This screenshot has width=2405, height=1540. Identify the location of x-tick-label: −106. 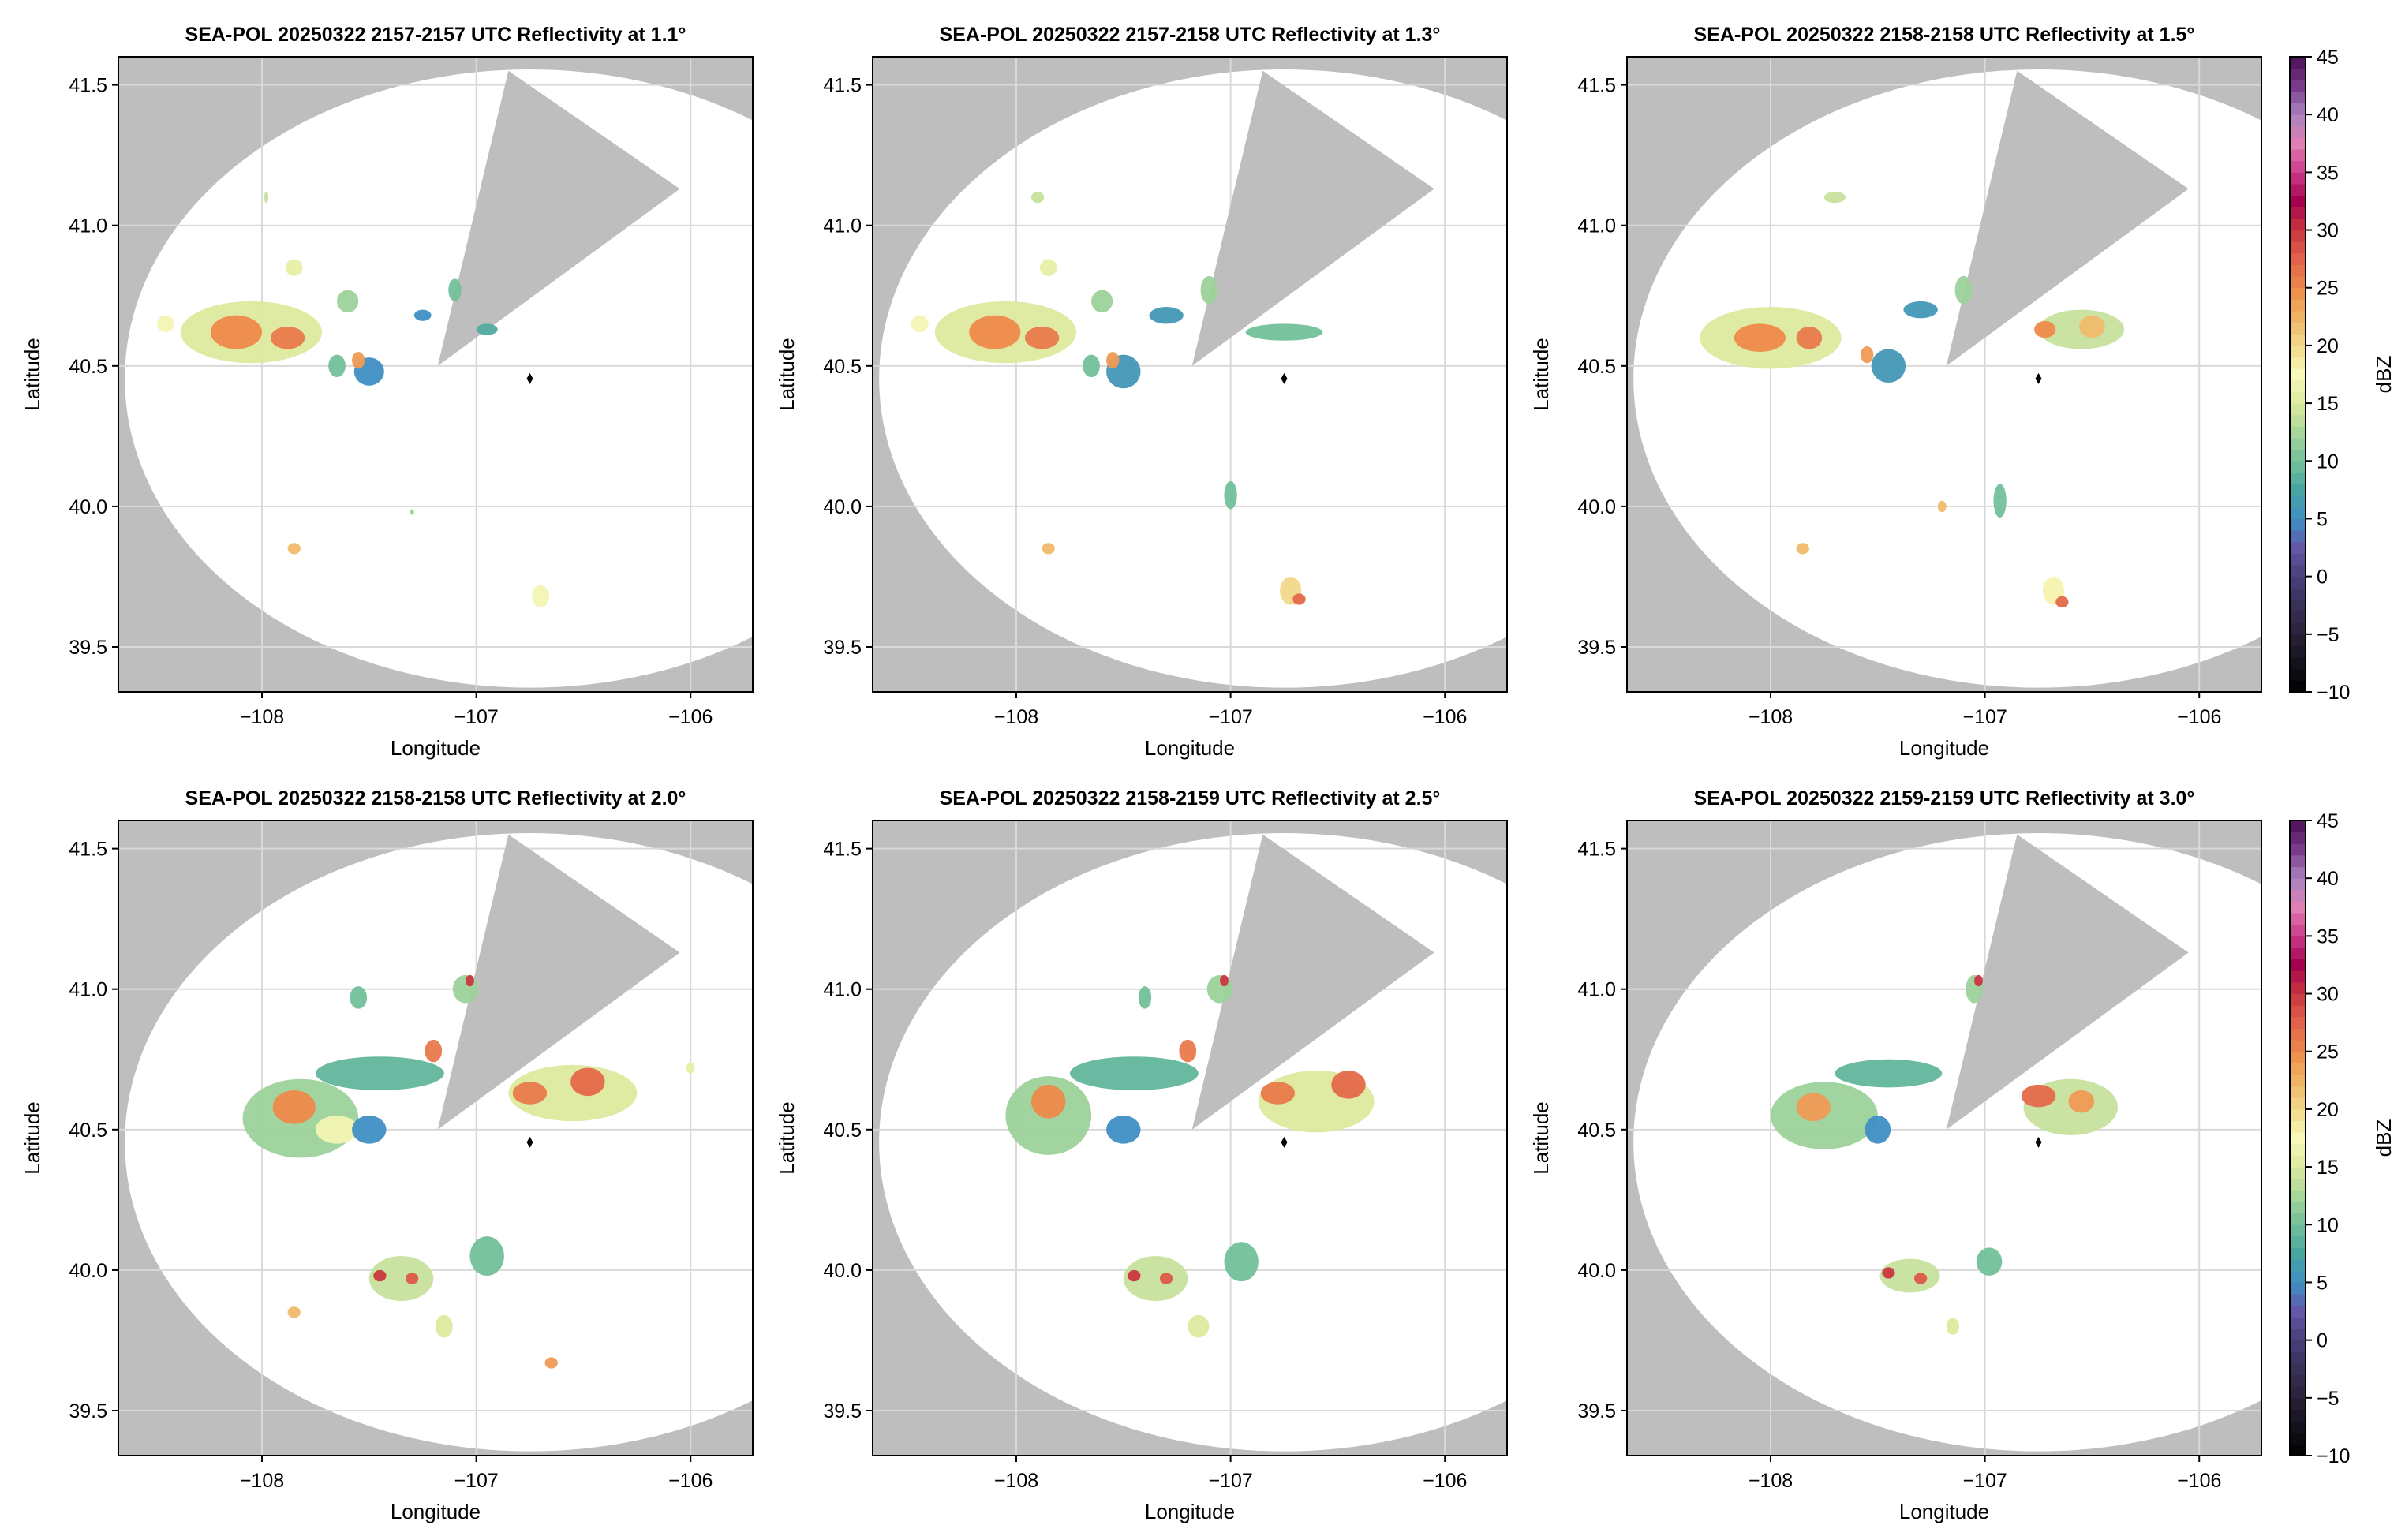
(691, 1481).